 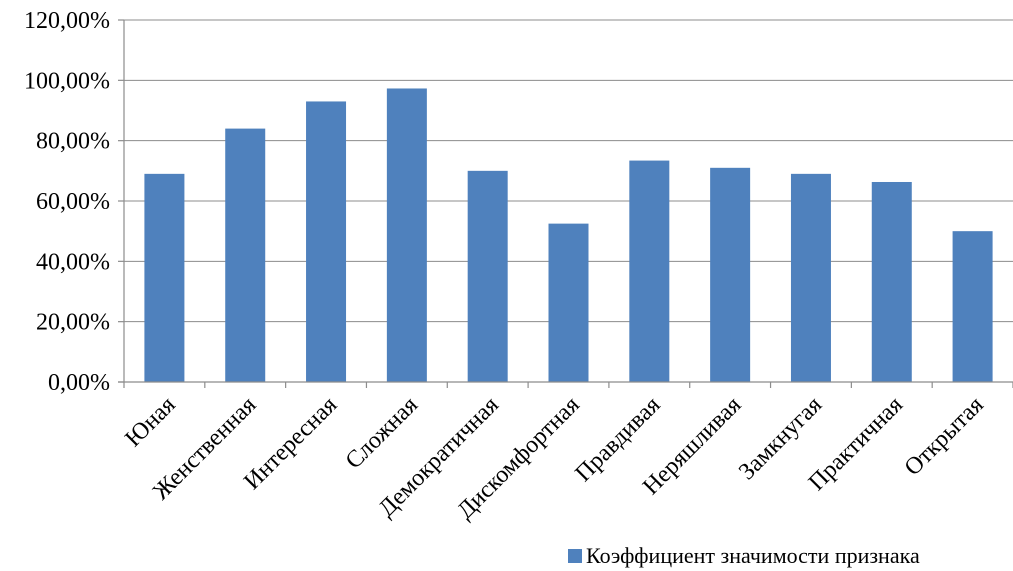 I want to click on y-tick-label: 60,00%, so click(x=73, y=202).